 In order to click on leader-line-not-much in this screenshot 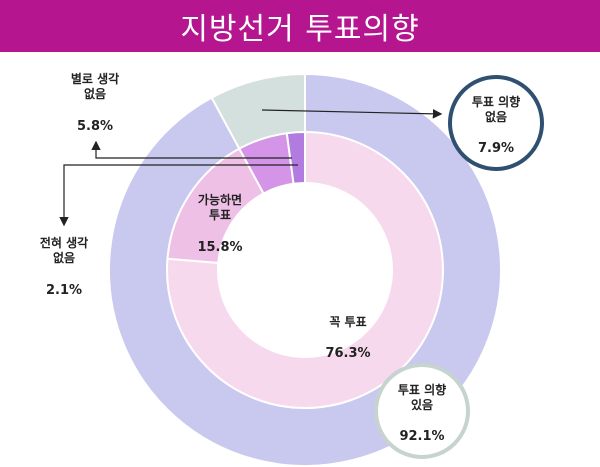, I will do `click(191, 149)`.